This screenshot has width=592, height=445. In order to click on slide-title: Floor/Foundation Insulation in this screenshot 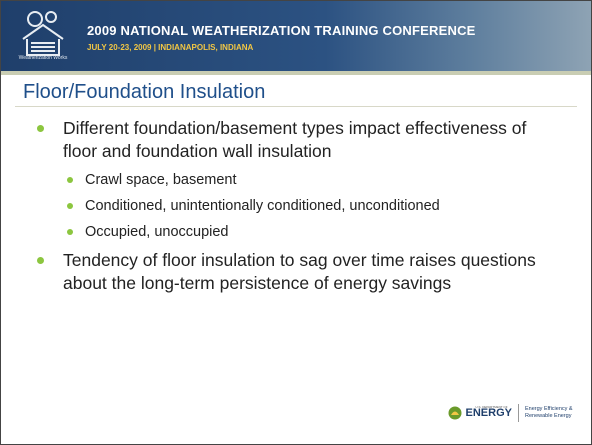, I will do `click(144, 92)`.